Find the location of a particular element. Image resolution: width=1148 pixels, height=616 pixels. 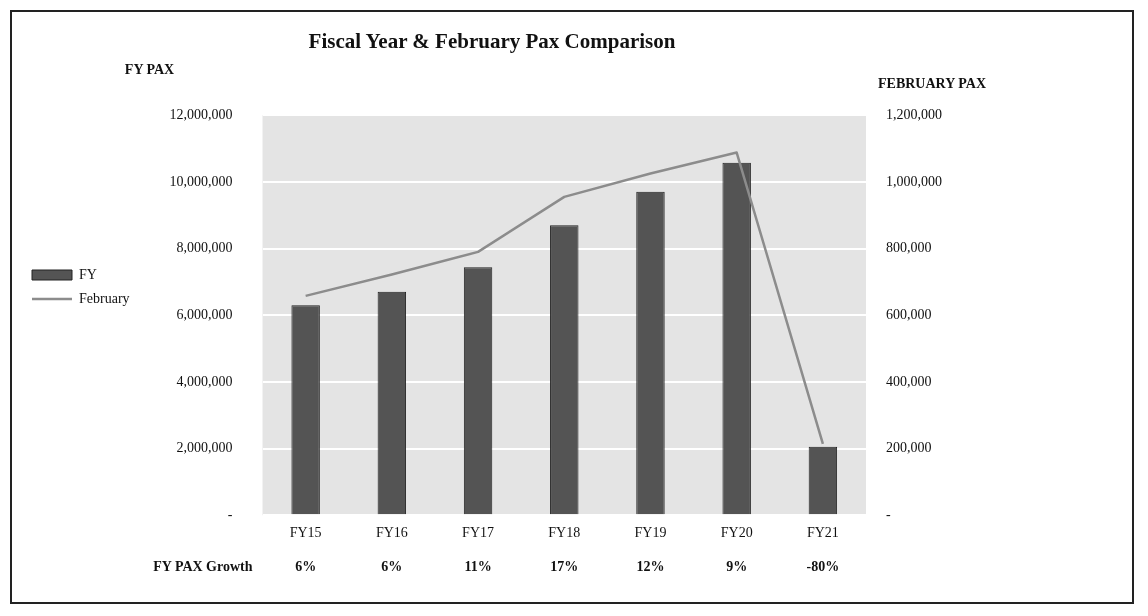

x-tick-label: FY18 is located at coordinates (564, 533).